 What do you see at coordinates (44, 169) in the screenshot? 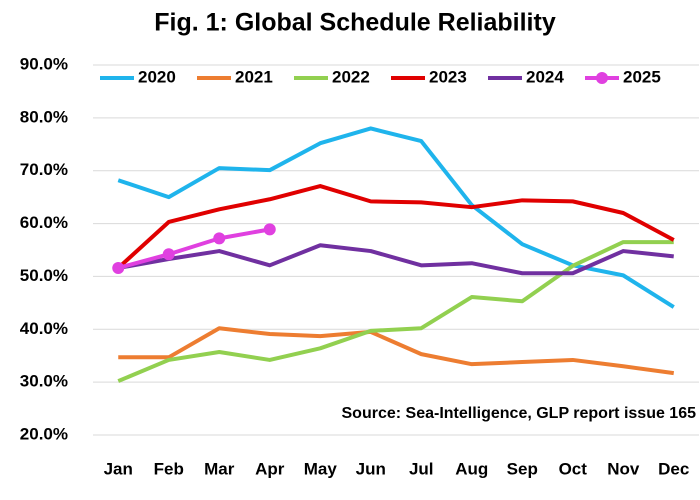
I see `y-tick-label: 70.0%` at bounding box center [44, 169].